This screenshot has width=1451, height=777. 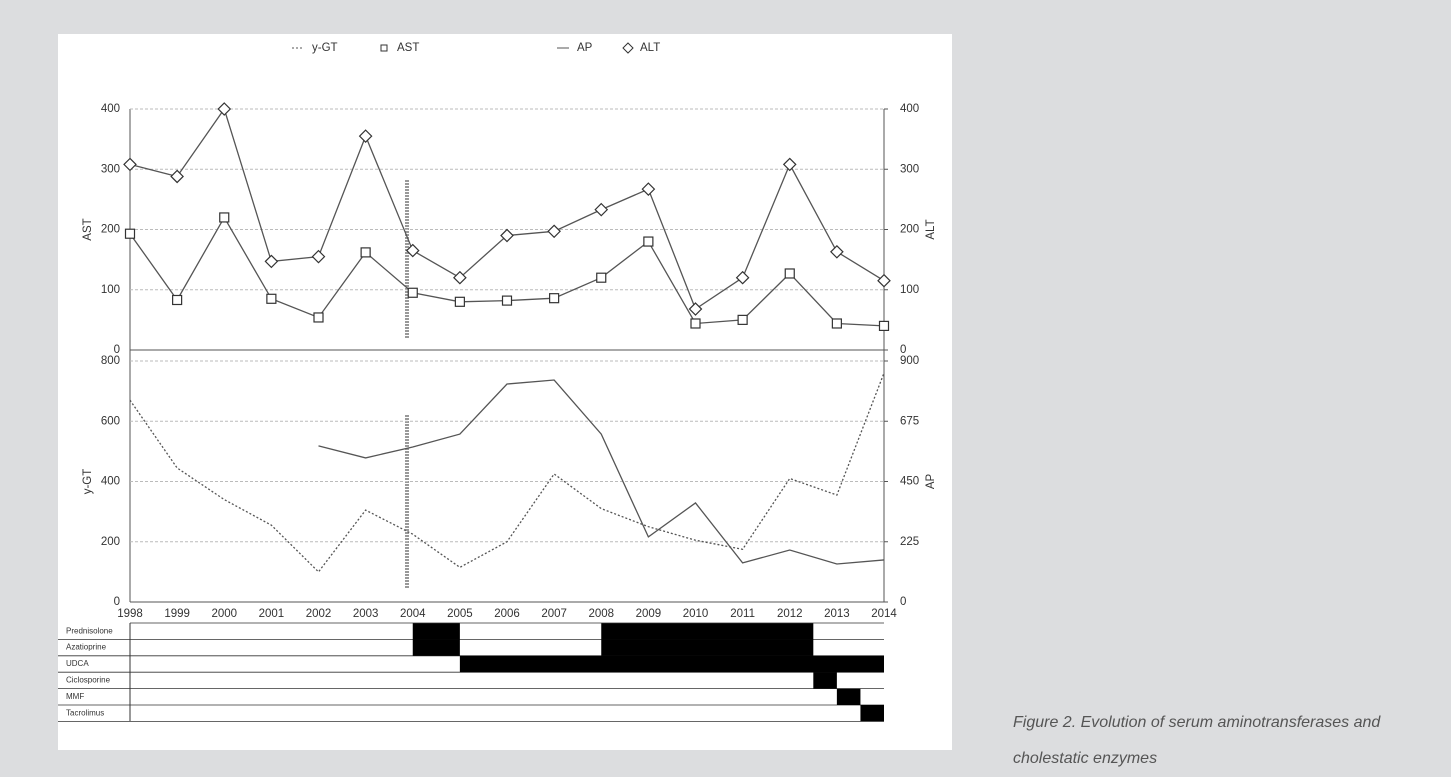 I want to click on x-tick-label: 2011, so click(x=742, y=614).